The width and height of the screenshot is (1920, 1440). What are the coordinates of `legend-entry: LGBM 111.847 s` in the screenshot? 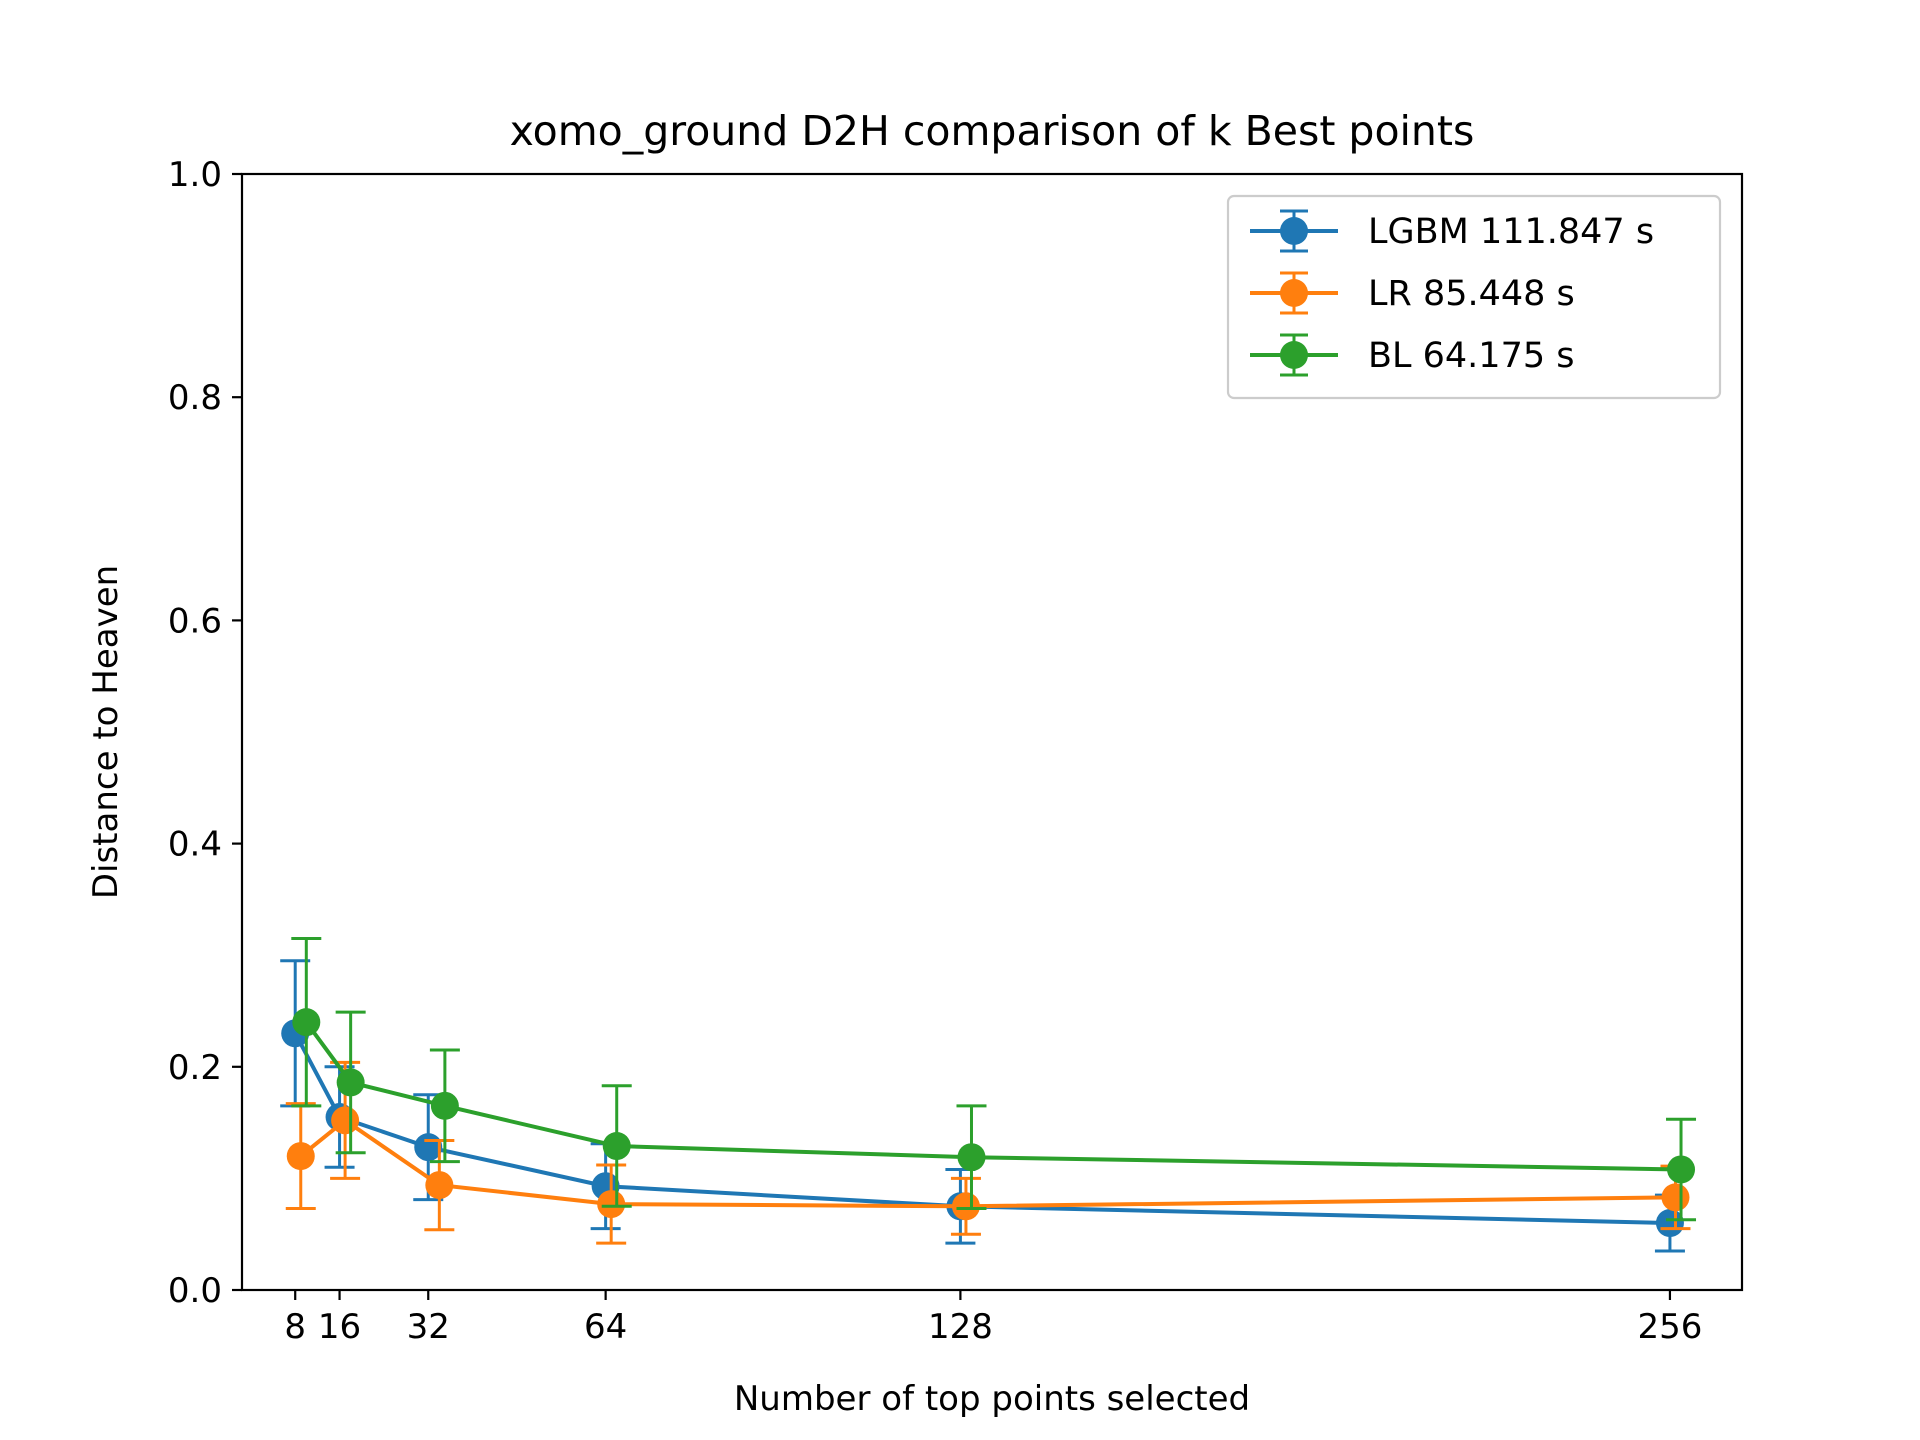 It's located at (1452, 231).